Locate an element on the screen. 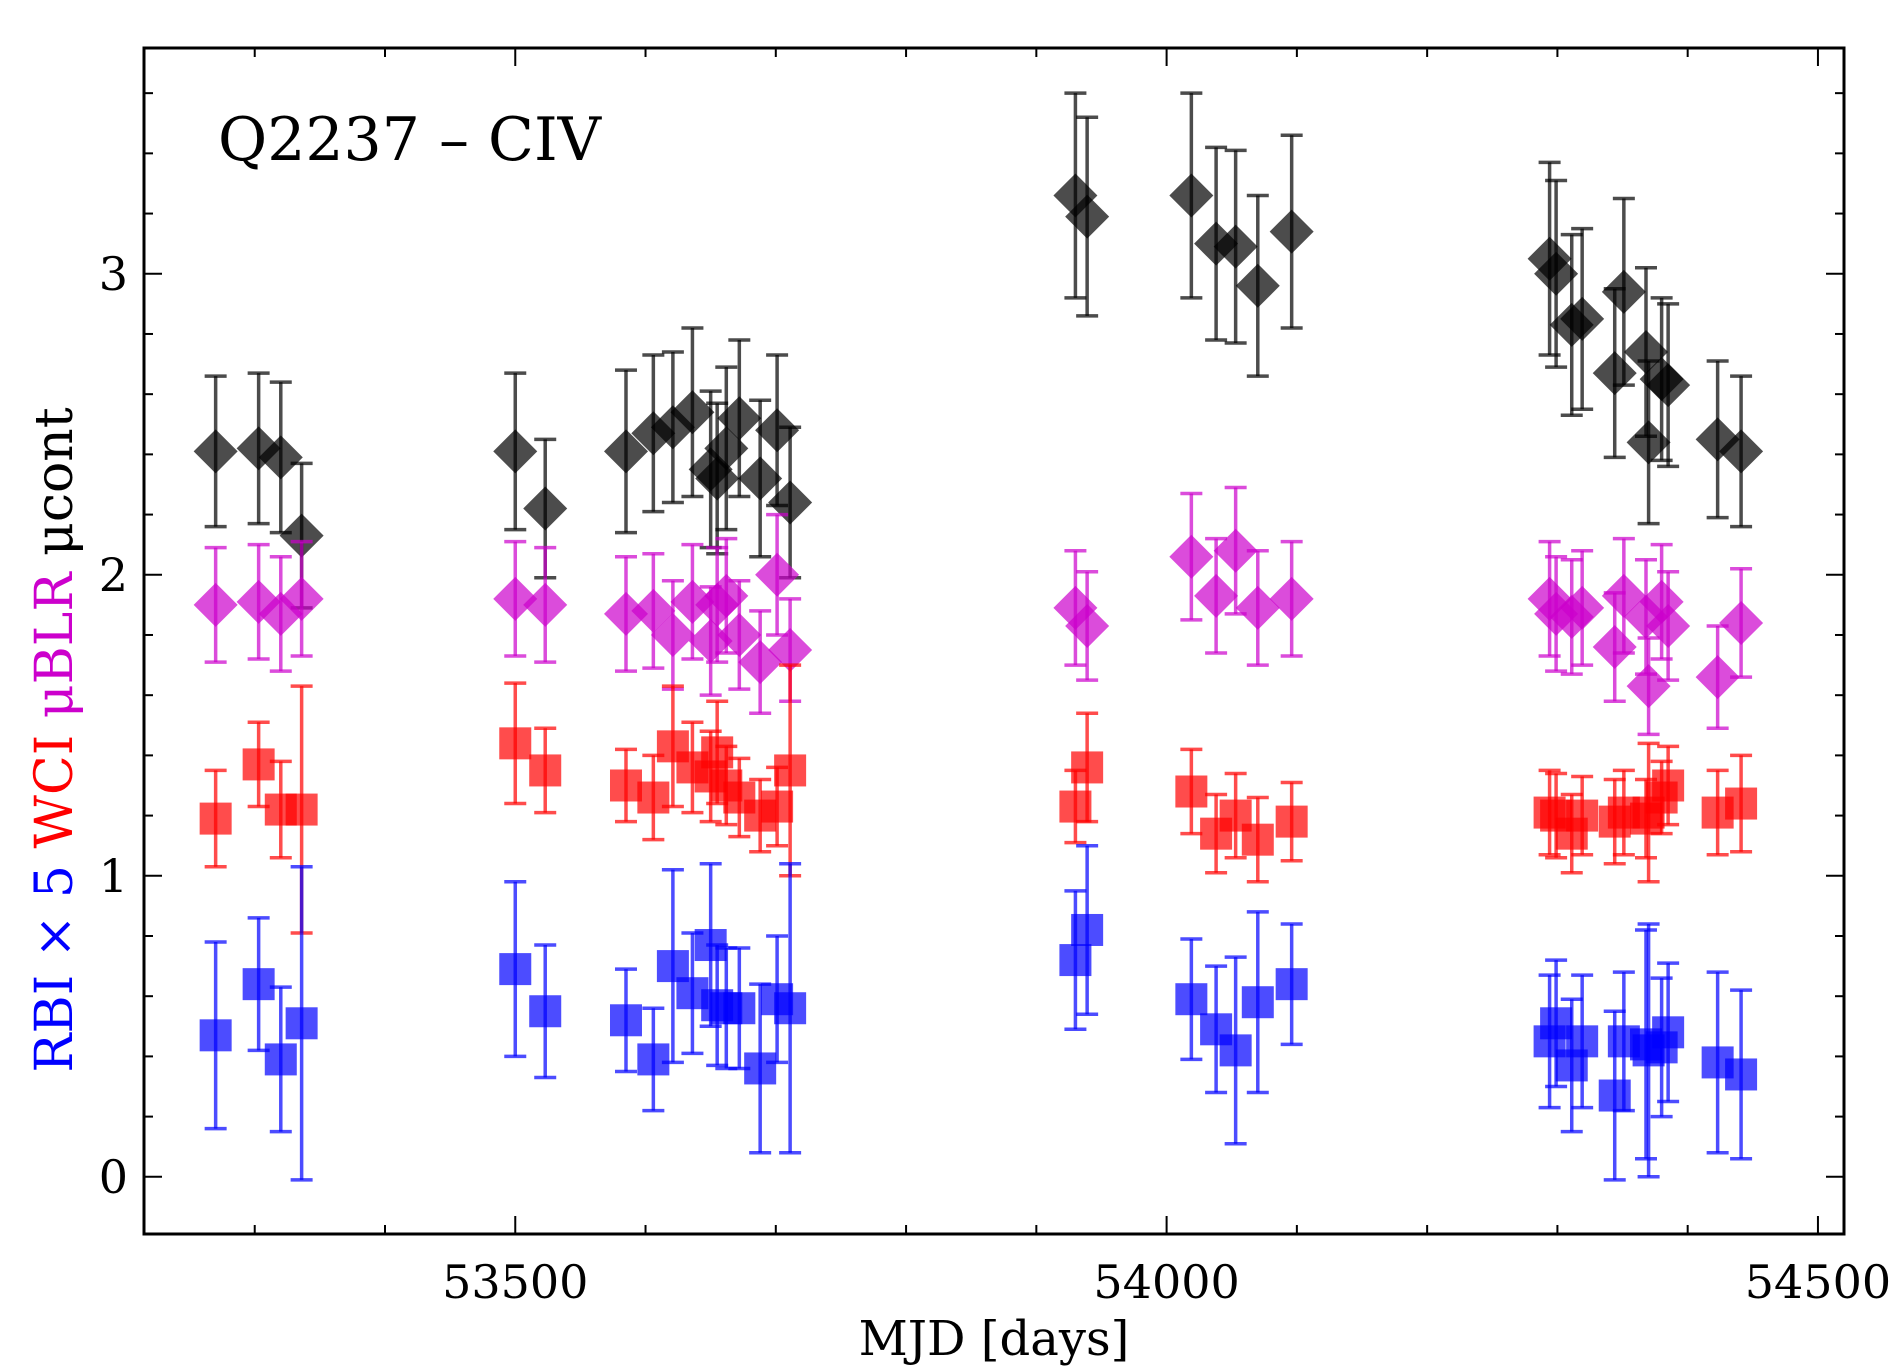 This screenshot has width=1902, height=1367. y-axis-title-part: μcont is located at coordinates (55, 481).